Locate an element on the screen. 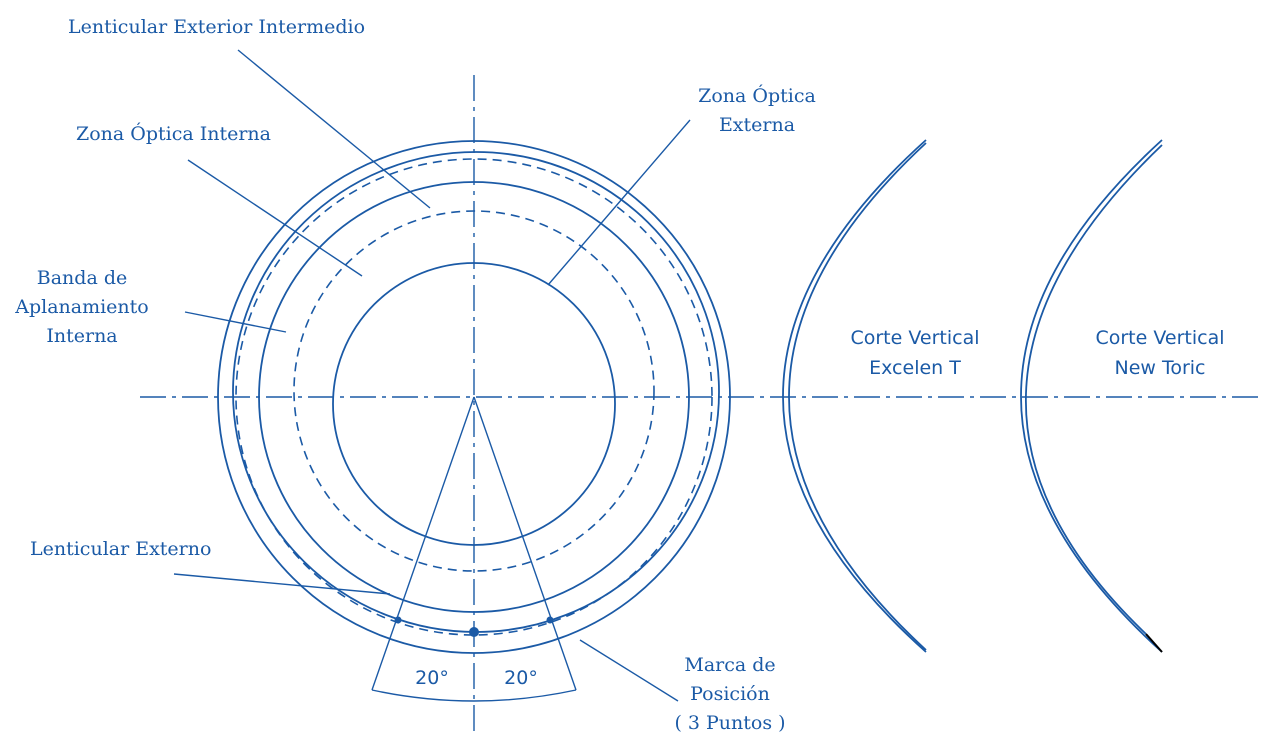 The width and height of the screenshot is (1275, 735). label-angle-left: 20° is located at coordinates (432, 678).